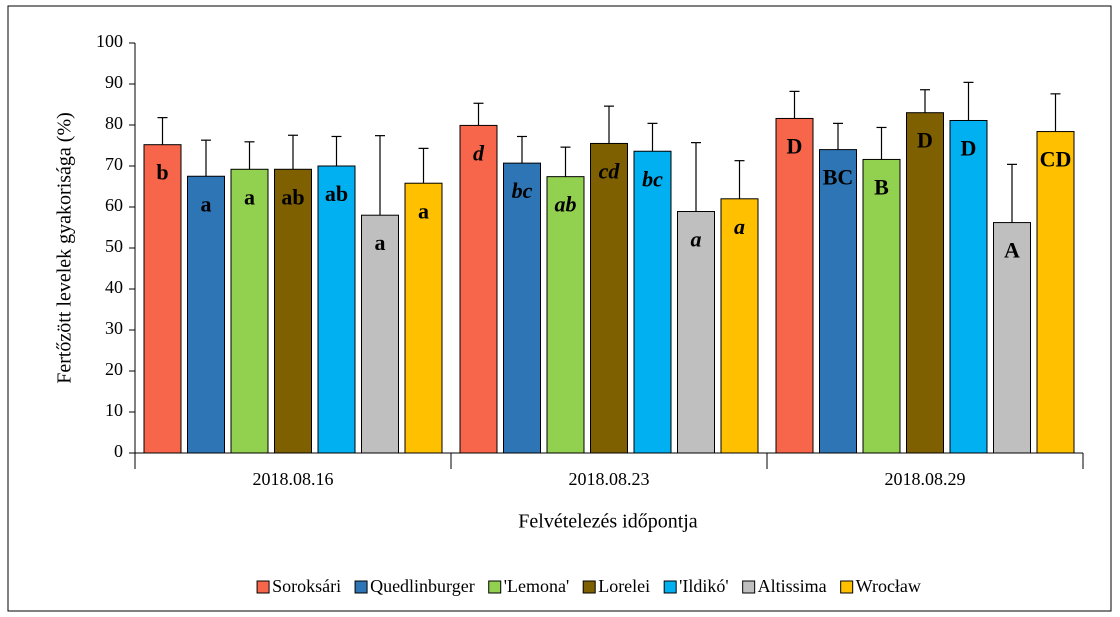  What do you see at coordinates (114, 369) in the screenshot?
I see `y-tick-label: 20` at bounding box center [114, 369].